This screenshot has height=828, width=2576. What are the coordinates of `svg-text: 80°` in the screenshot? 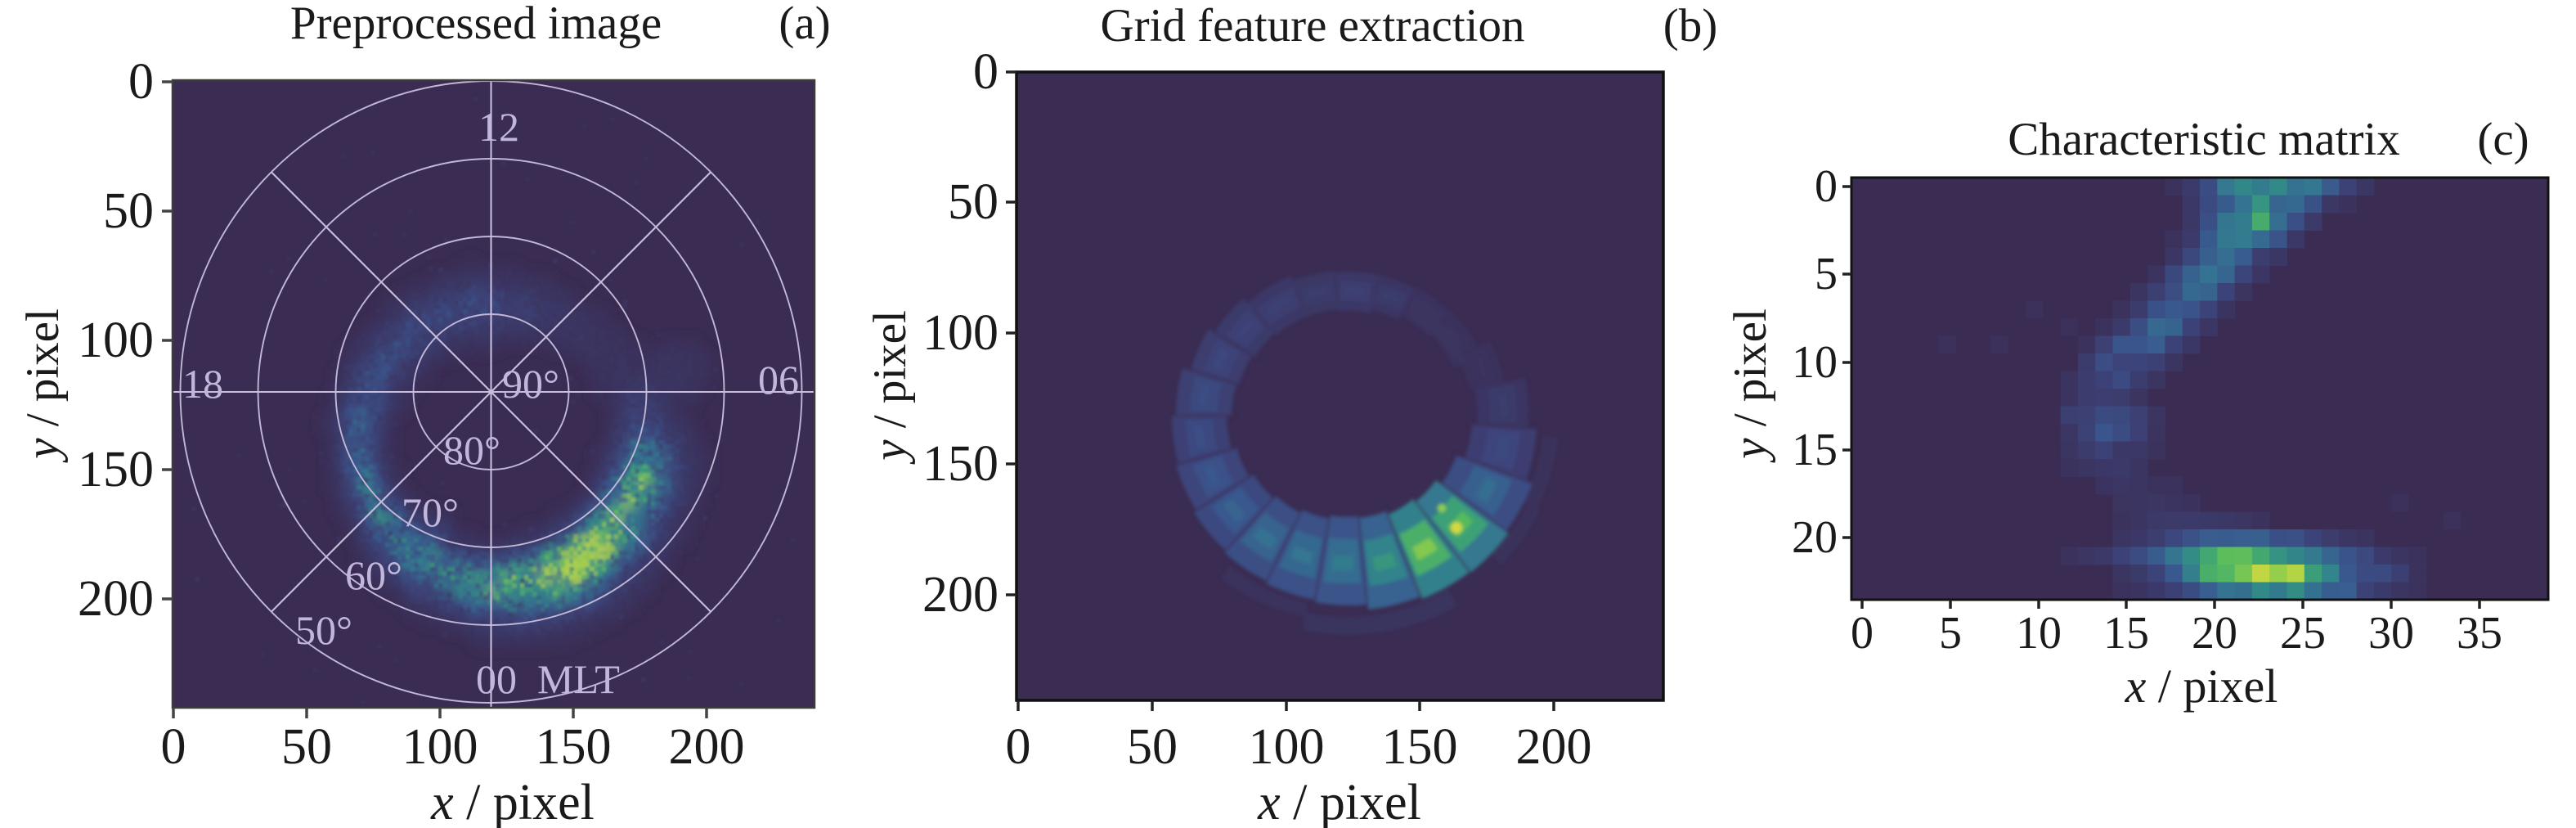 It's located at (471, 450).